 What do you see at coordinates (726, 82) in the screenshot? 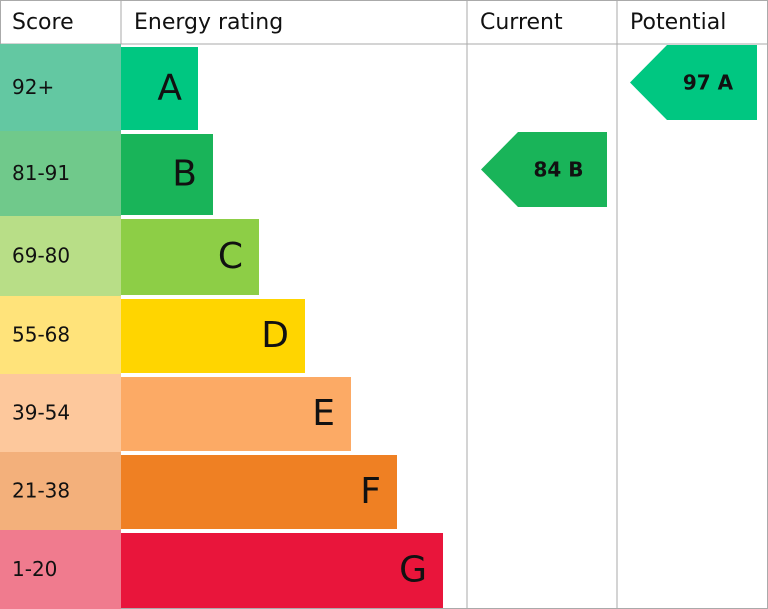
I see `potential-rating: A` at bounding box center [726, 82].